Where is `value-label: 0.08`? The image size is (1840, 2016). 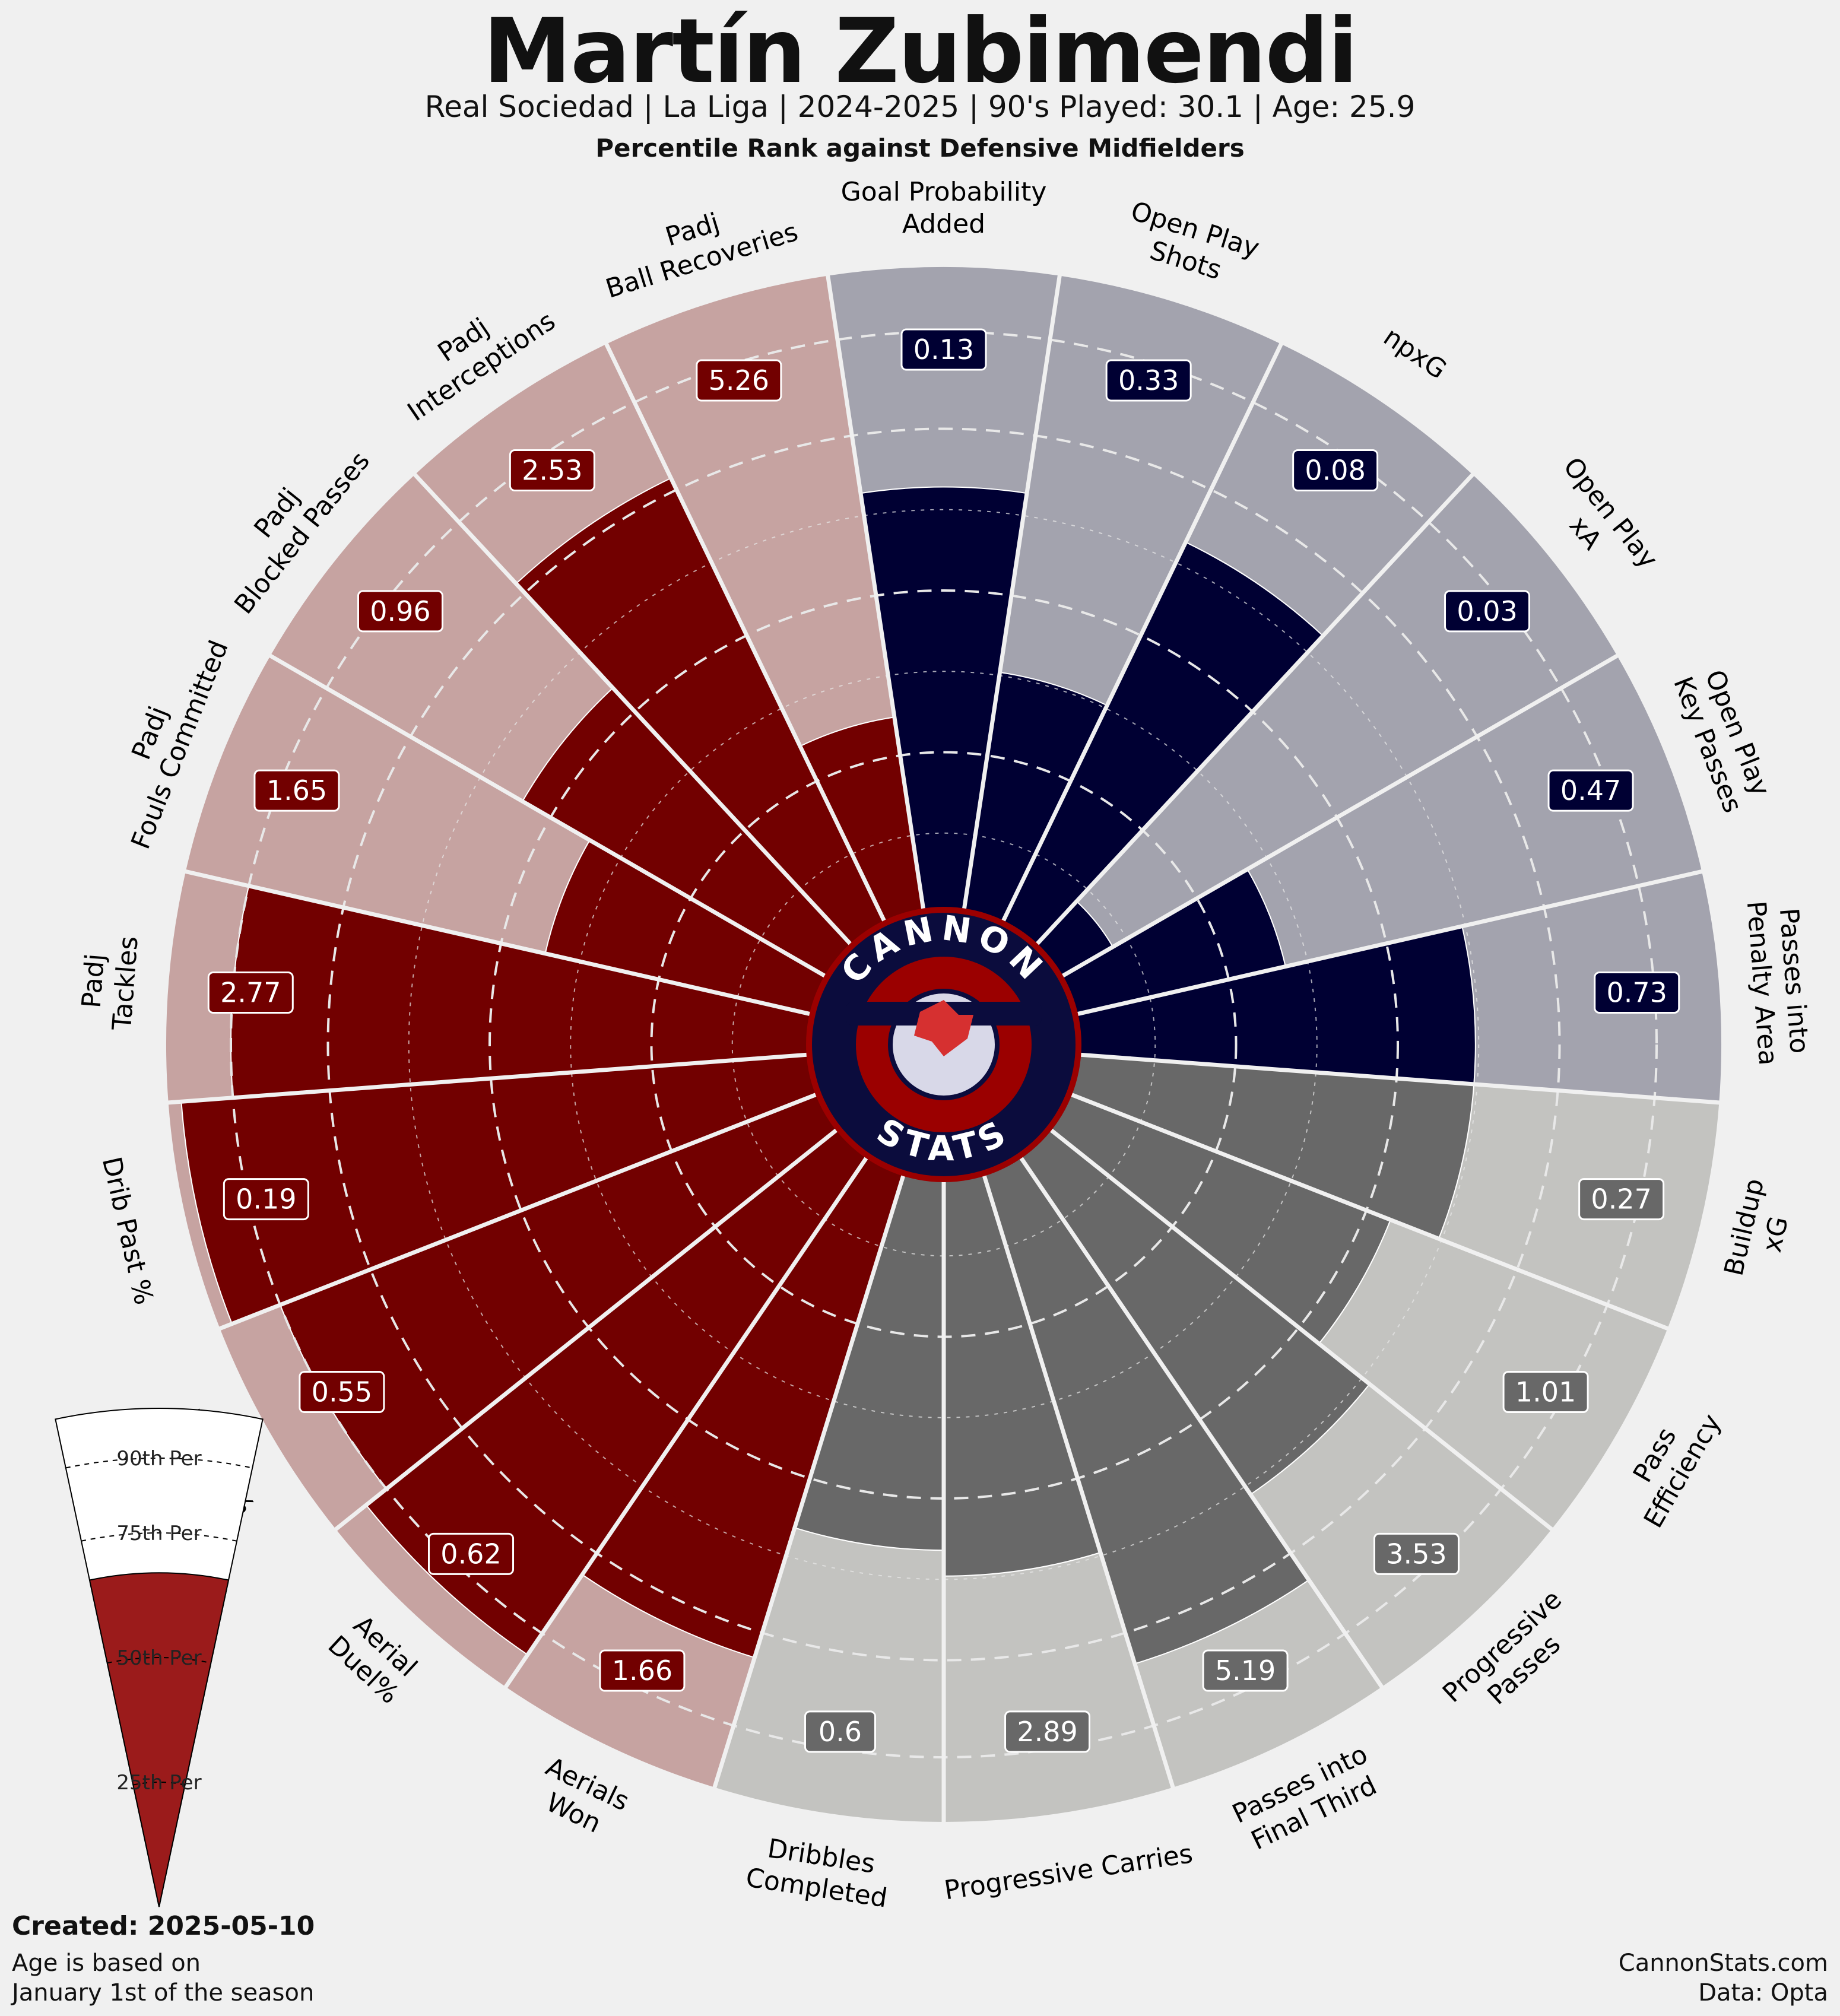
value-label: 0.08 is located at coordinates (1335, 470).